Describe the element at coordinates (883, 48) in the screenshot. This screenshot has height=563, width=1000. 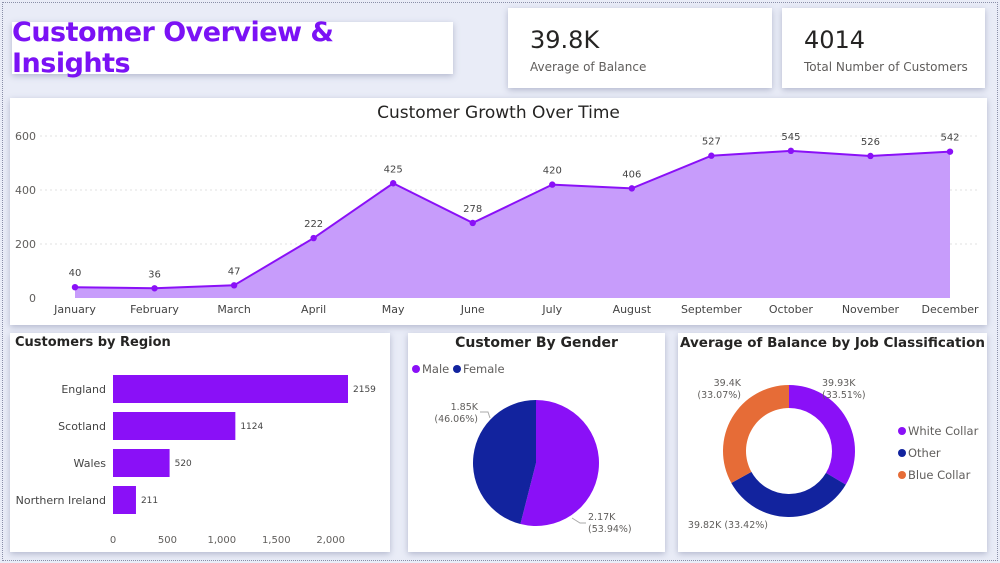
I see `kpi-card-customers: 4014 Total Number of Customers` at that location.